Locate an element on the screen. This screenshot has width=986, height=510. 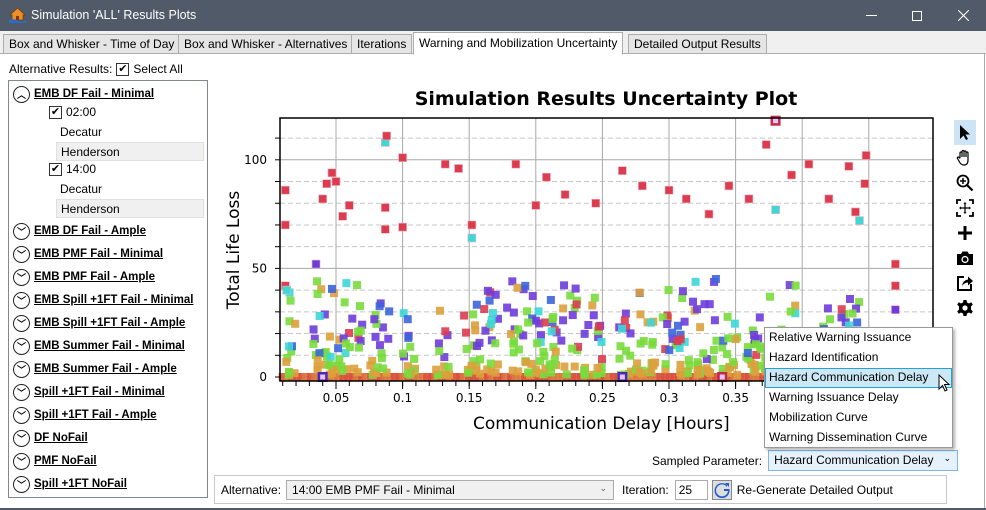
group-emb-pmf-fail-minimal: ﹀ EMB PMF Fail - Minimal is located at coordinates (88, 254).